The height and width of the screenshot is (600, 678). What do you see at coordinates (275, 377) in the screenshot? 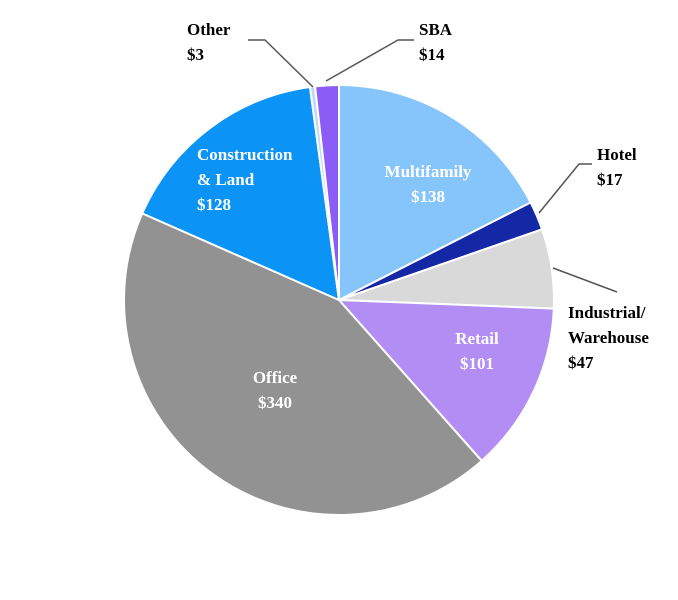
I see `slice-label-line: Office` at bounding box center [275, 377].